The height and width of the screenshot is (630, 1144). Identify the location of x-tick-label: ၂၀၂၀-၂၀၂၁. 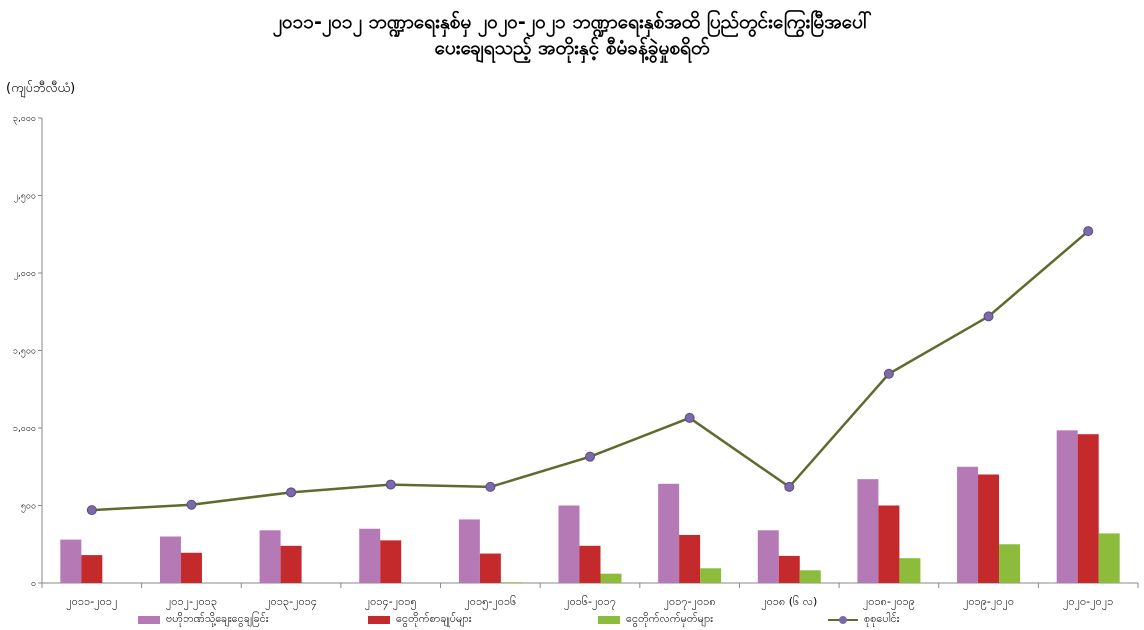
(1088, 602).